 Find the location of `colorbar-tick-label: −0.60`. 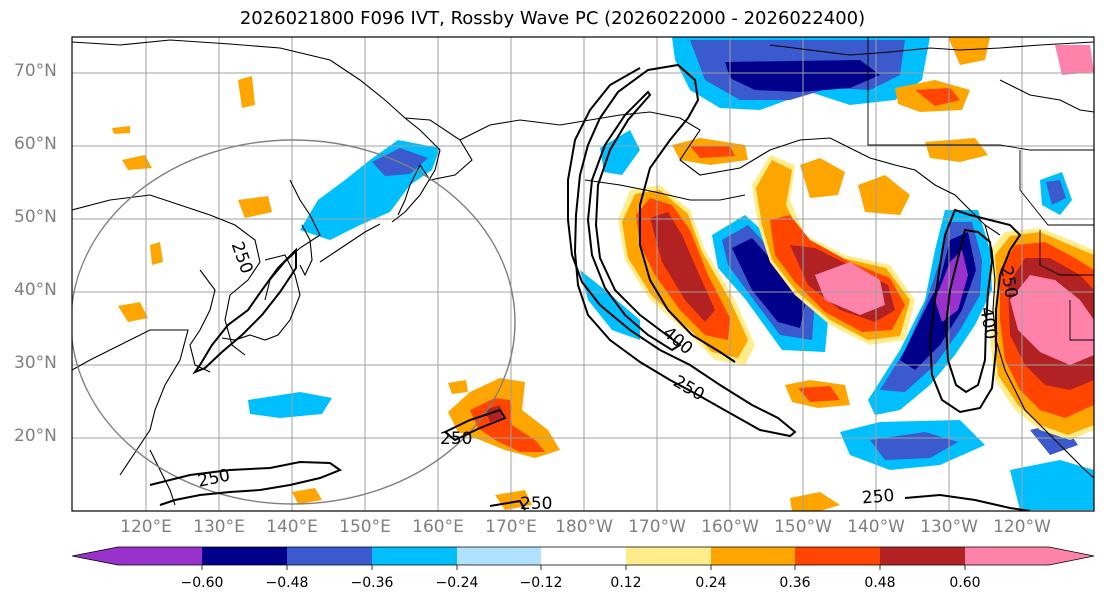

colorbar-tick-label: −0.60 is located at coordinates (202, 583).